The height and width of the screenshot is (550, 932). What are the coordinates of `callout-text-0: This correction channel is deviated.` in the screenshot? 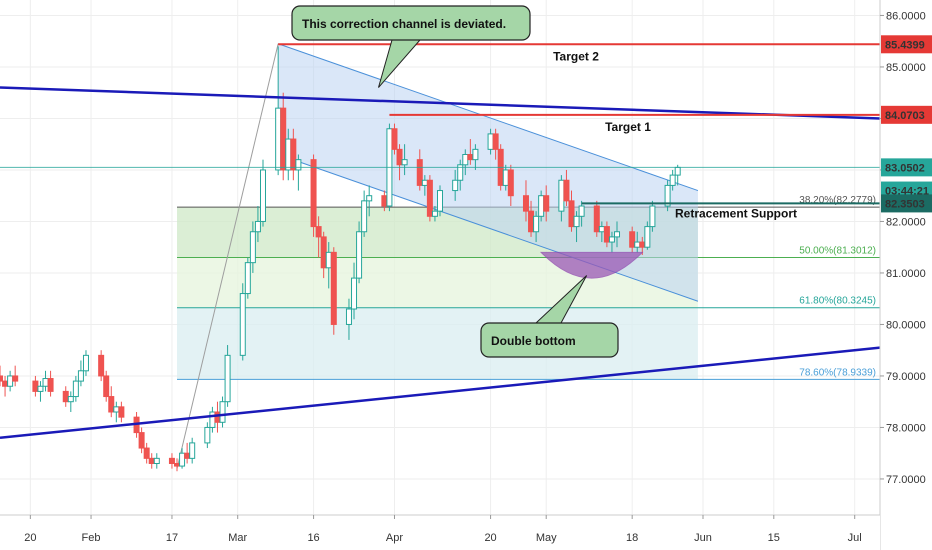 It's located at (404, 24).